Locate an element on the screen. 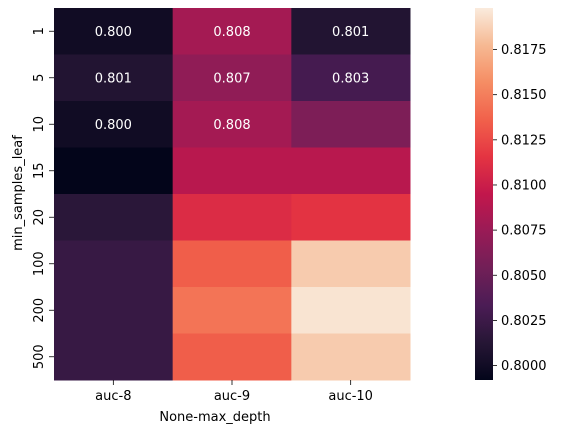  cell-annotation: 0.803 is located at coordinates (350, 78).